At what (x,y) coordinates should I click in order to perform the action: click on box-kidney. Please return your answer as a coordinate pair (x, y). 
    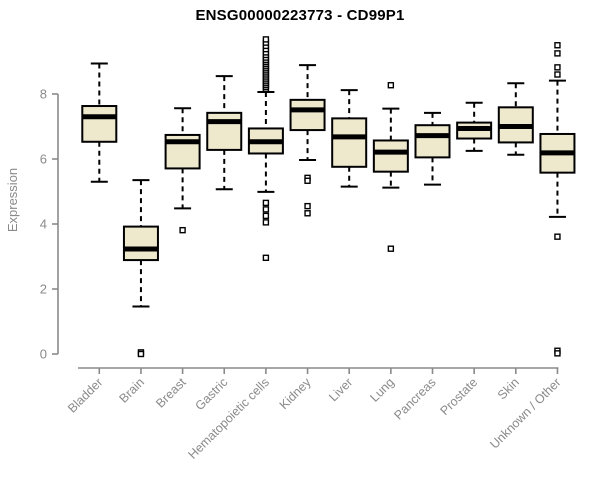
    Looking at the image, I should click on (307, 140).